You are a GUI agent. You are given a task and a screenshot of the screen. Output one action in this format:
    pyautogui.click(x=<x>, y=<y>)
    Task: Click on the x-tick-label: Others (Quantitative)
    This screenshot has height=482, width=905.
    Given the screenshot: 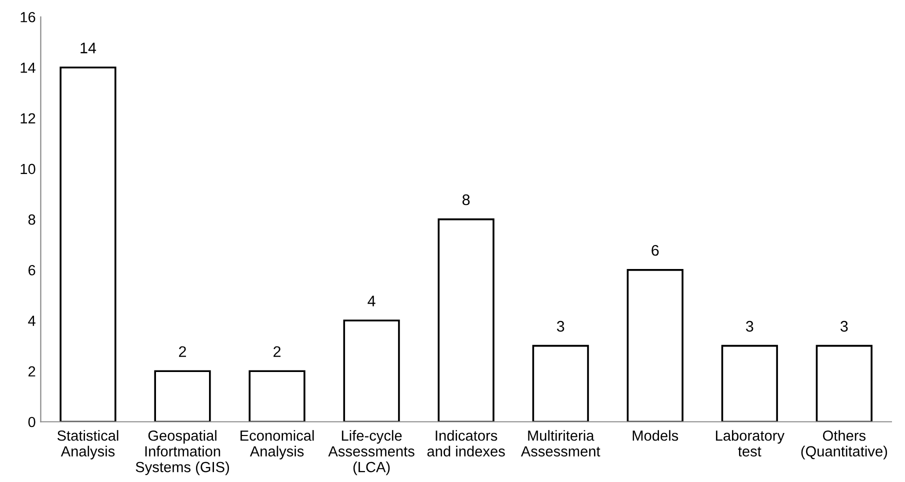 What is the action you would take?
    pyautogui.click(x=844, y=445)
    